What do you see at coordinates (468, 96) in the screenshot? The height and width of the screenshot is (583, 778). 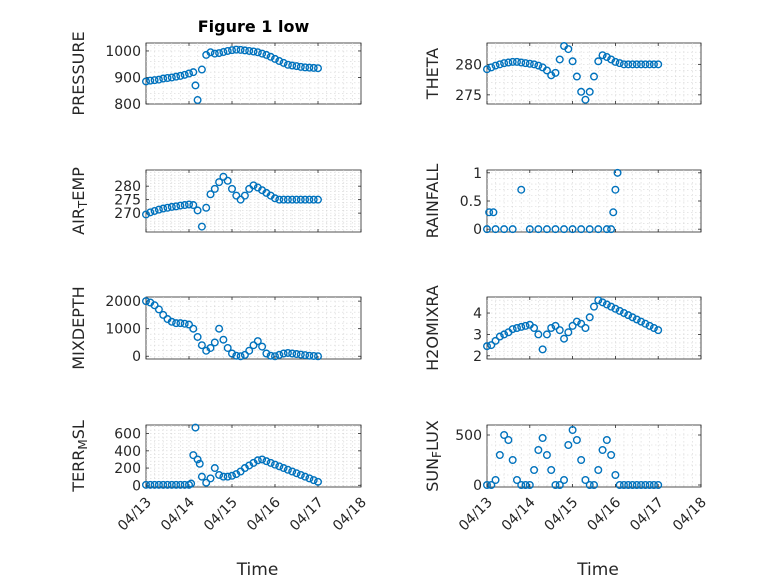 I see `y-tick-label: 275` at bounding box center [468, 96].